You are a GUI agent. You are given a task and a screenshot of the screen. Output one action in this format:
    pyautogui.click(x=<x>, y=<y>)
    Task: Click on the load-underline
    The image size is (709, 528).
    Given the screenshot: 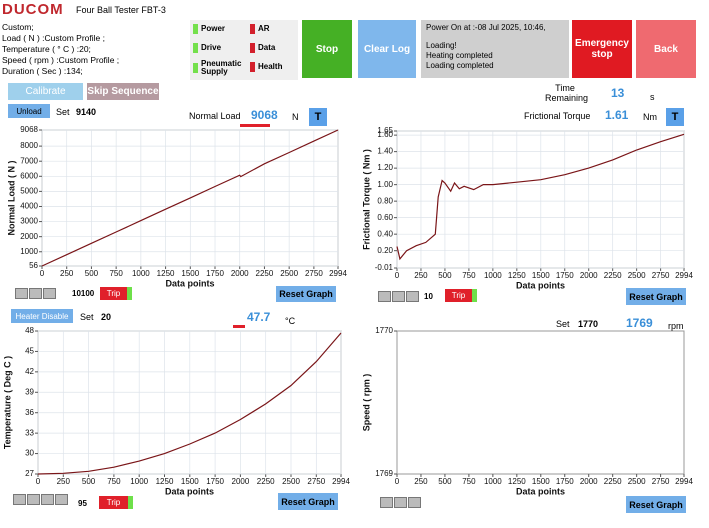 What is the action you would take?
    pyautogui.click(x=255, y=125)
    